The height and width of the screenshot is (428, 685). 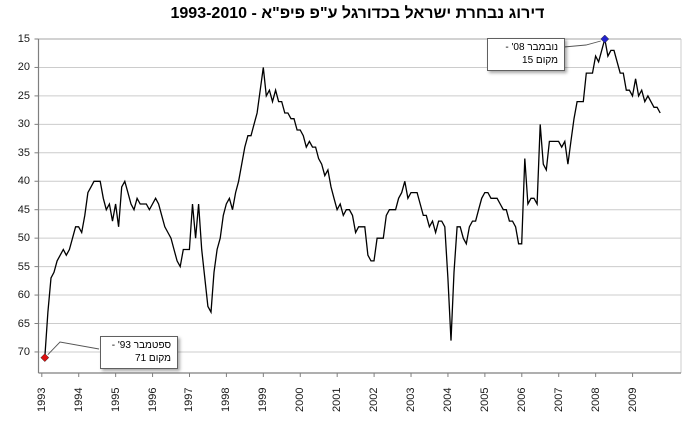 I want to click on y-tick-label: 70, so click(x=23, y=351).